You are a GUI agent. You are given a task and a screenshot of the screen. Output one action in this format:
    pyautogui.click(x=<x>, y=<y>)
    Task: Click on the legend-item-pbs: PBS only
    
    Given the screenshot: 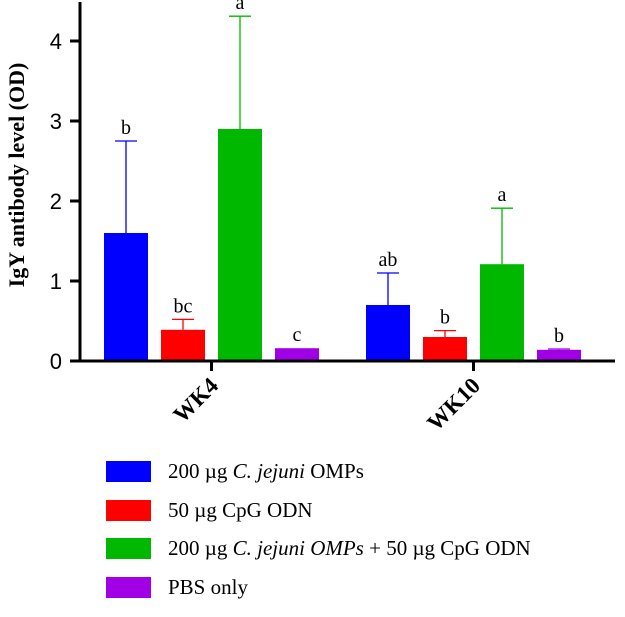 What is the action you would take?
    pyautogui.click(x=318, y=587)
    